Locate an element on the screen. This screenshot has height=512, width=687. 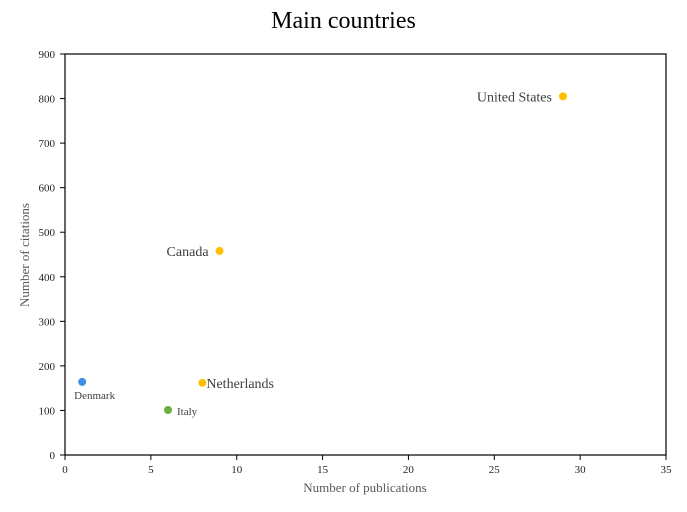
x-tick-label: 30 is located at coordinates (581, 470).